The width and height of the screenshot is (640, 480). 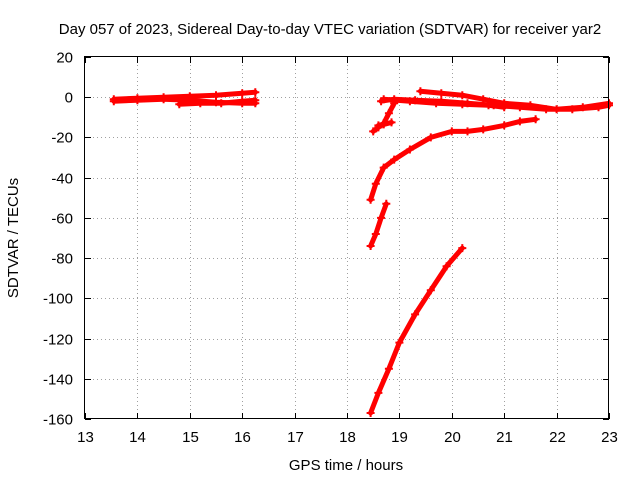 I want to click on y-tick-label: -100, so click(x=58, y=299).